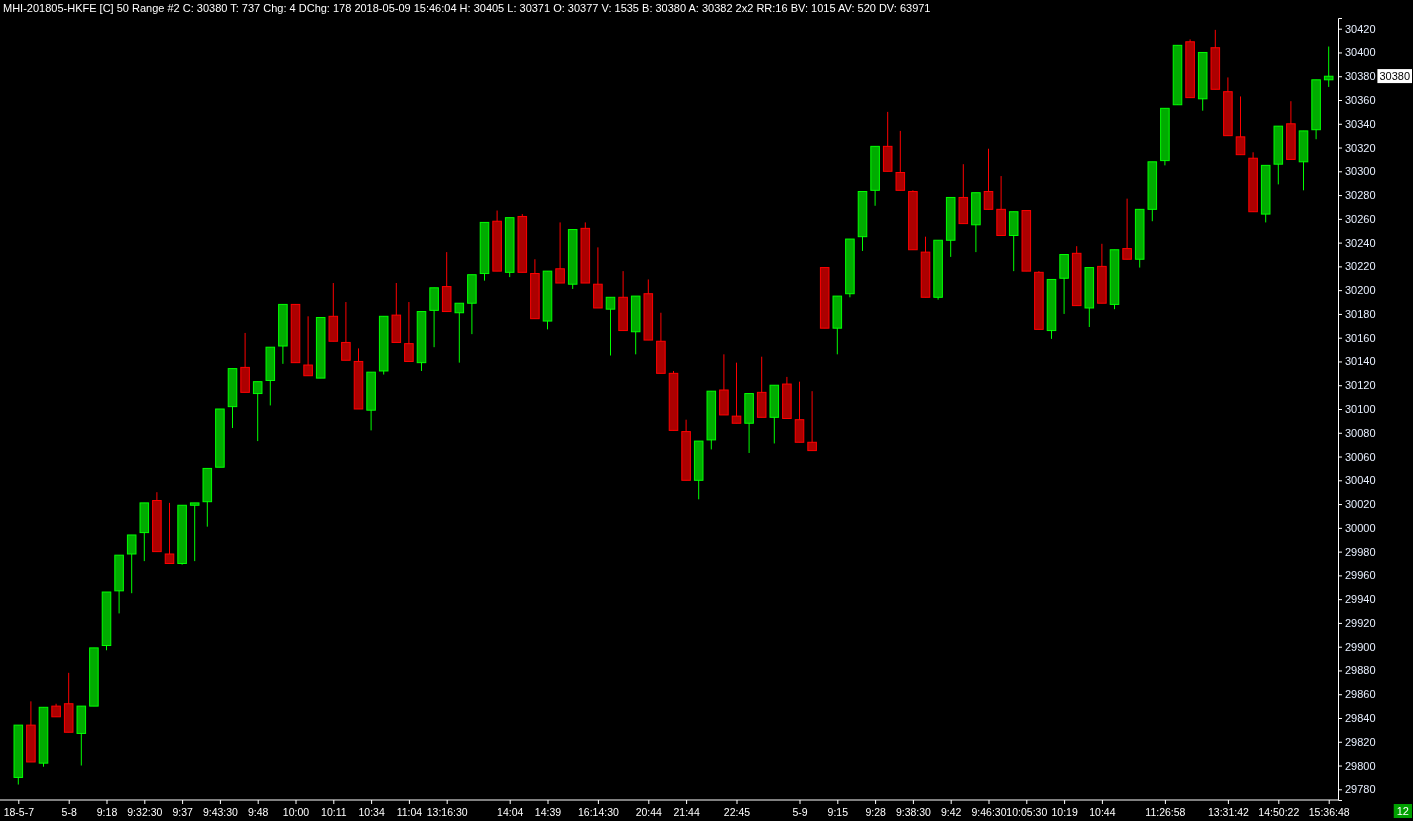  Describe the element at coordinates (1360, 670) in the screenshot. I see `y-tick-label: 29880` at that location.